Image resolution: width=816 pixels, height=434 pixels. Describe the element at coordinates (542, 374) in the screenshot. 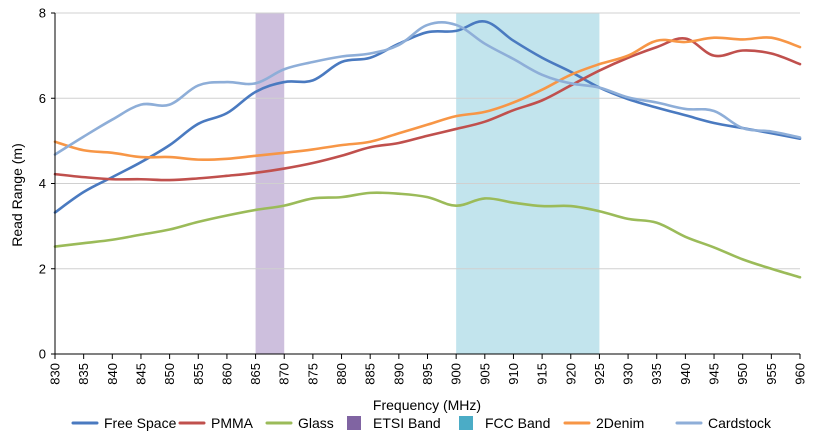

I see `x-tick-label: 915` at that location.